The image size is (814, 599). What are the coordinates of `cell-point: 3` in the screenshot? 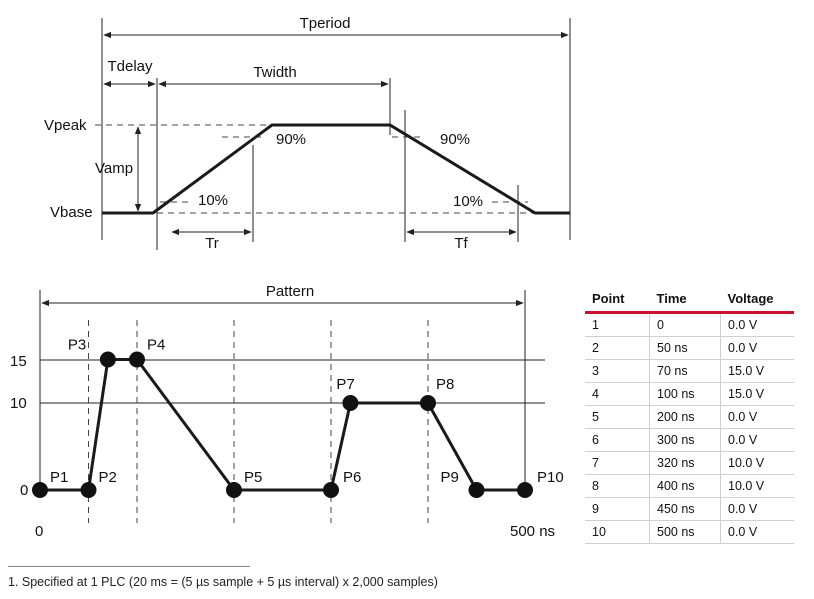 It's located at (617, 371).